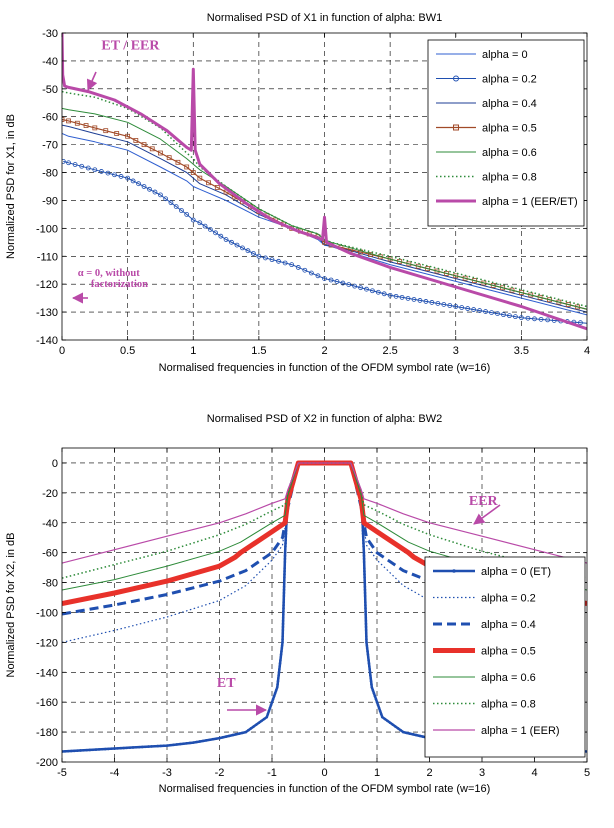  Describe the element at coordinates (50, 174) in the screenshot. I see `y-tick-label: -80` at that location.